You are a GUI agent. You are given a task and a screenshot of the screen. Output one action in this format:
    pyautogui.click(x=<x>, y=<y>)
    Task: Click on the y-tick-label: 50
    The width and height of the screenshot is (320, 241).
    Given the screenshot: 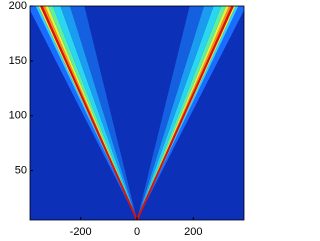 What is the action you would take?
    pyautogui.click(x=21, y=171)
    